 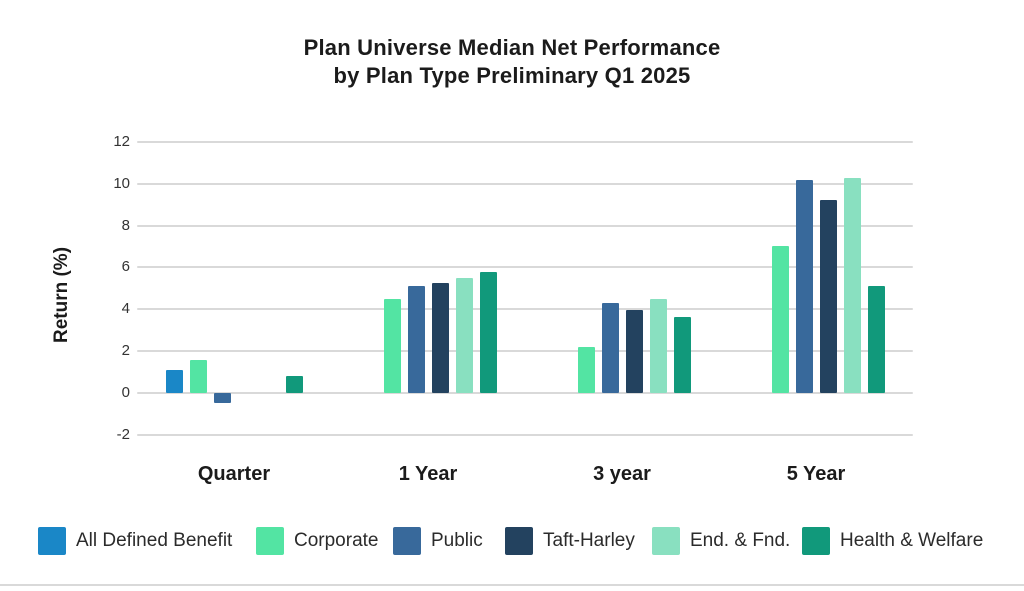 I want to click on y-tick-label-4: 4, so click(x=125, y=309).